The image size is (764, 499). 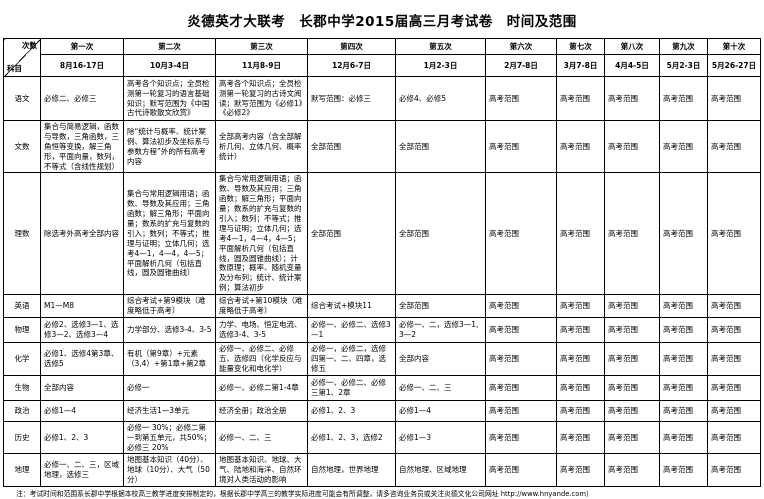 What do you see at coordinates (351, 359) in the screenshot?
I see `scope-cell: 必修一，必修二，选修四第一、二、四章，选修五` at bounding box center [351, 359].